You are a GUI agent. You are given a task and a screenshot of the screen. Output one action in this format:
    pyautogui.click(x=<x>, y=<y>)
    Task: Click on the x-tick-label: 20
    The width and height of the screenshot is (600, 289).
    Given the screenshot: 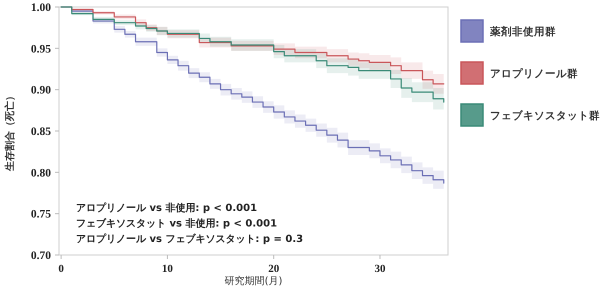 What is the action you would take?
    pyautogui.click(x=274, y=269)
    